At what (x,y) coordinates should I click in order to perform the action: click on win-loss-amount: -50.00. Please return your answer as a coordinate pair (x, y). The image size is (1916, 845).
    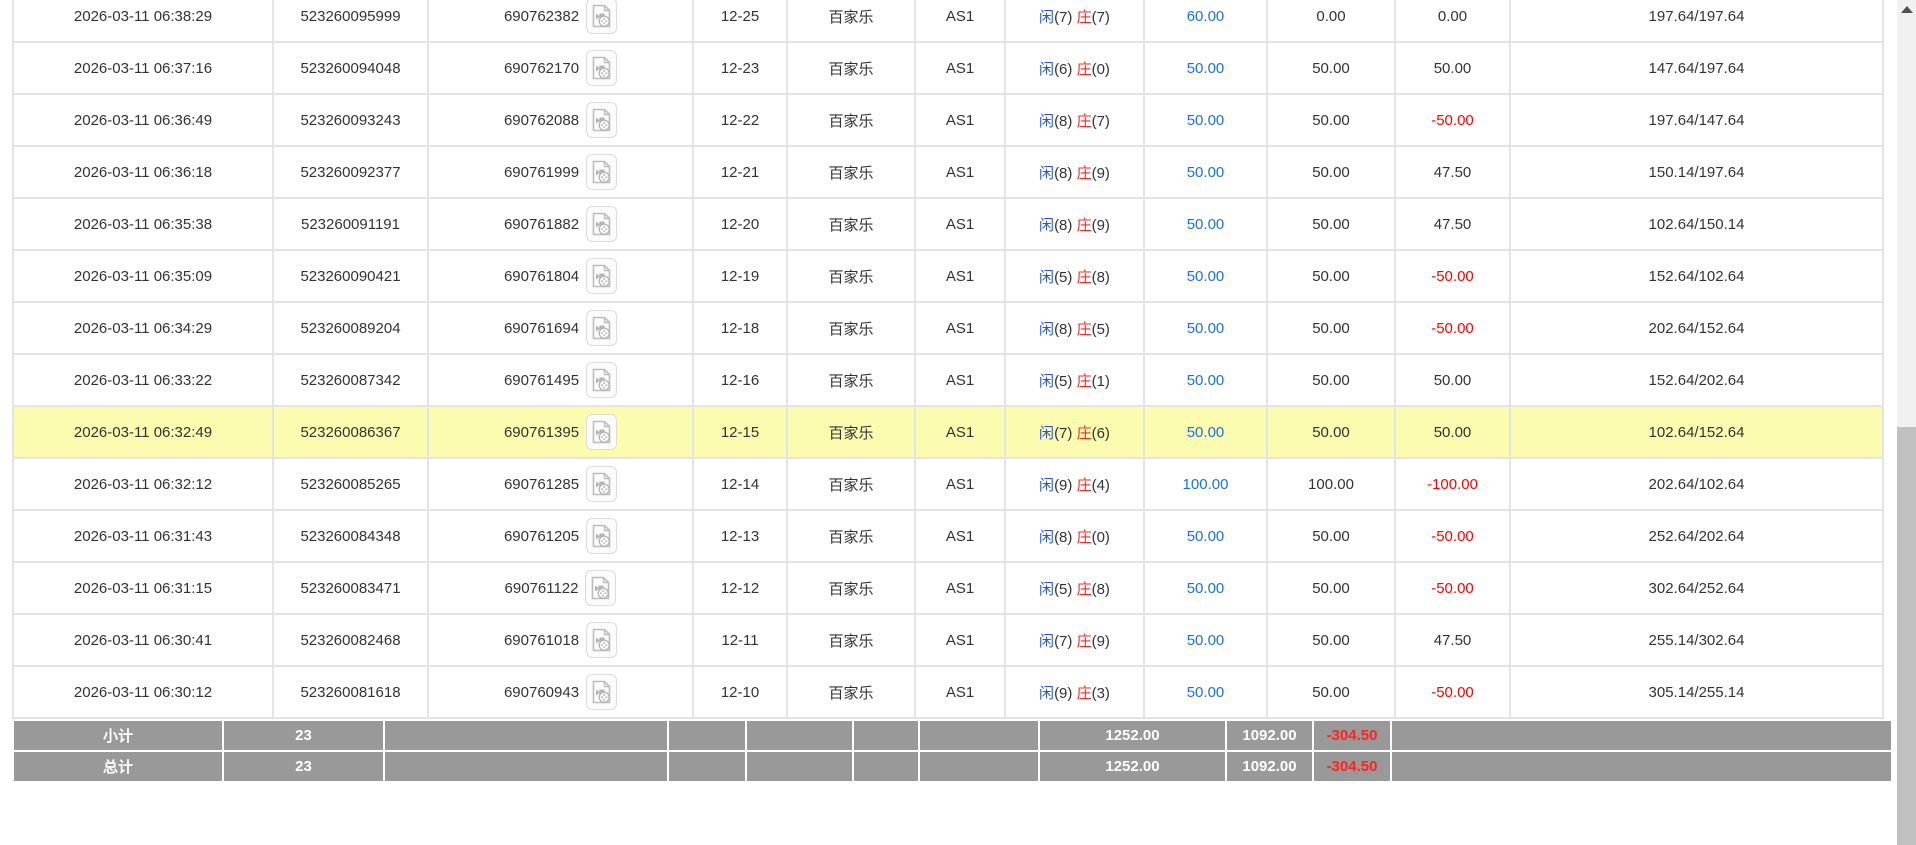
    Looking at the image, I should click on (1452, 276).